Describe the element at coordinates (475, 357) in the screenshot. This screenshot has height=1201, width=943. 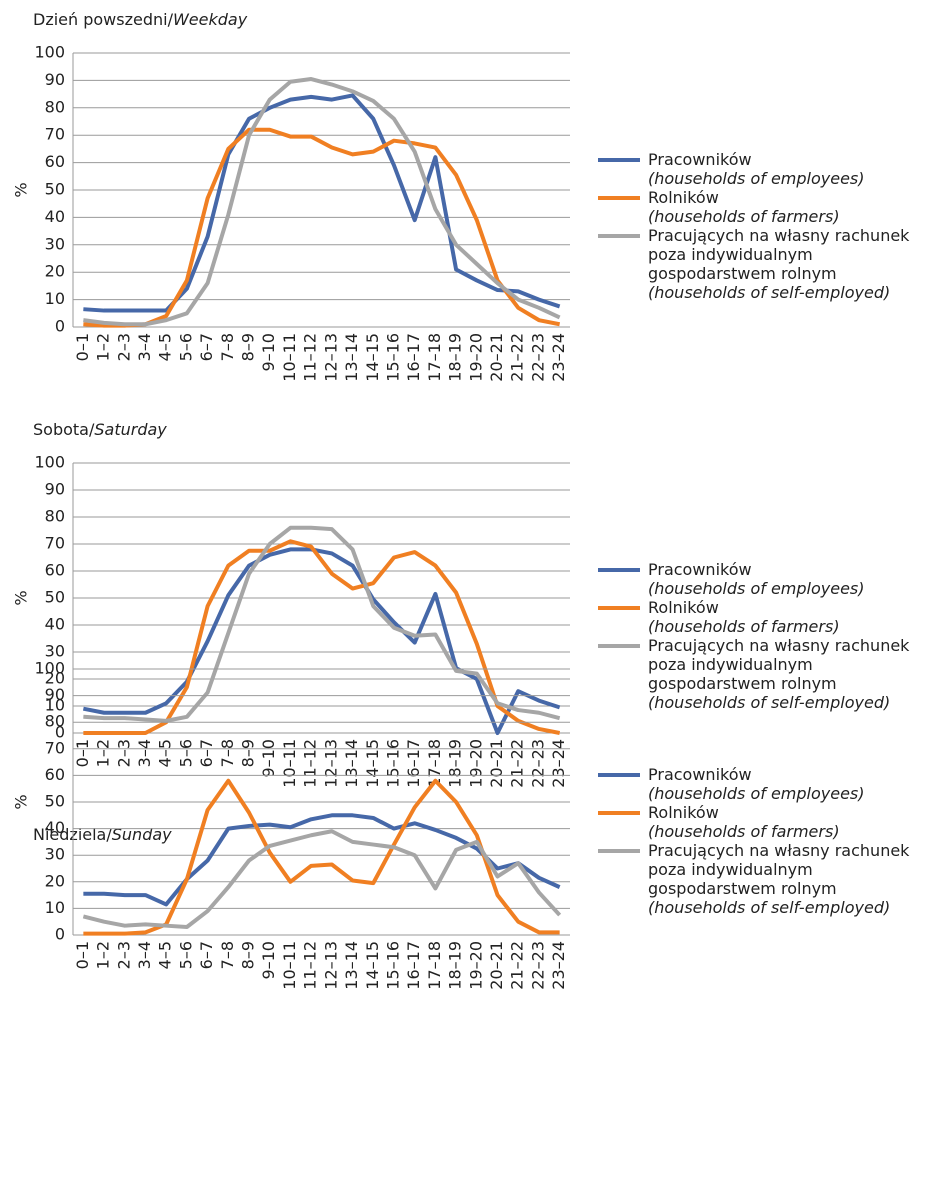
I see `x-tick-label: 19–20` at that location.